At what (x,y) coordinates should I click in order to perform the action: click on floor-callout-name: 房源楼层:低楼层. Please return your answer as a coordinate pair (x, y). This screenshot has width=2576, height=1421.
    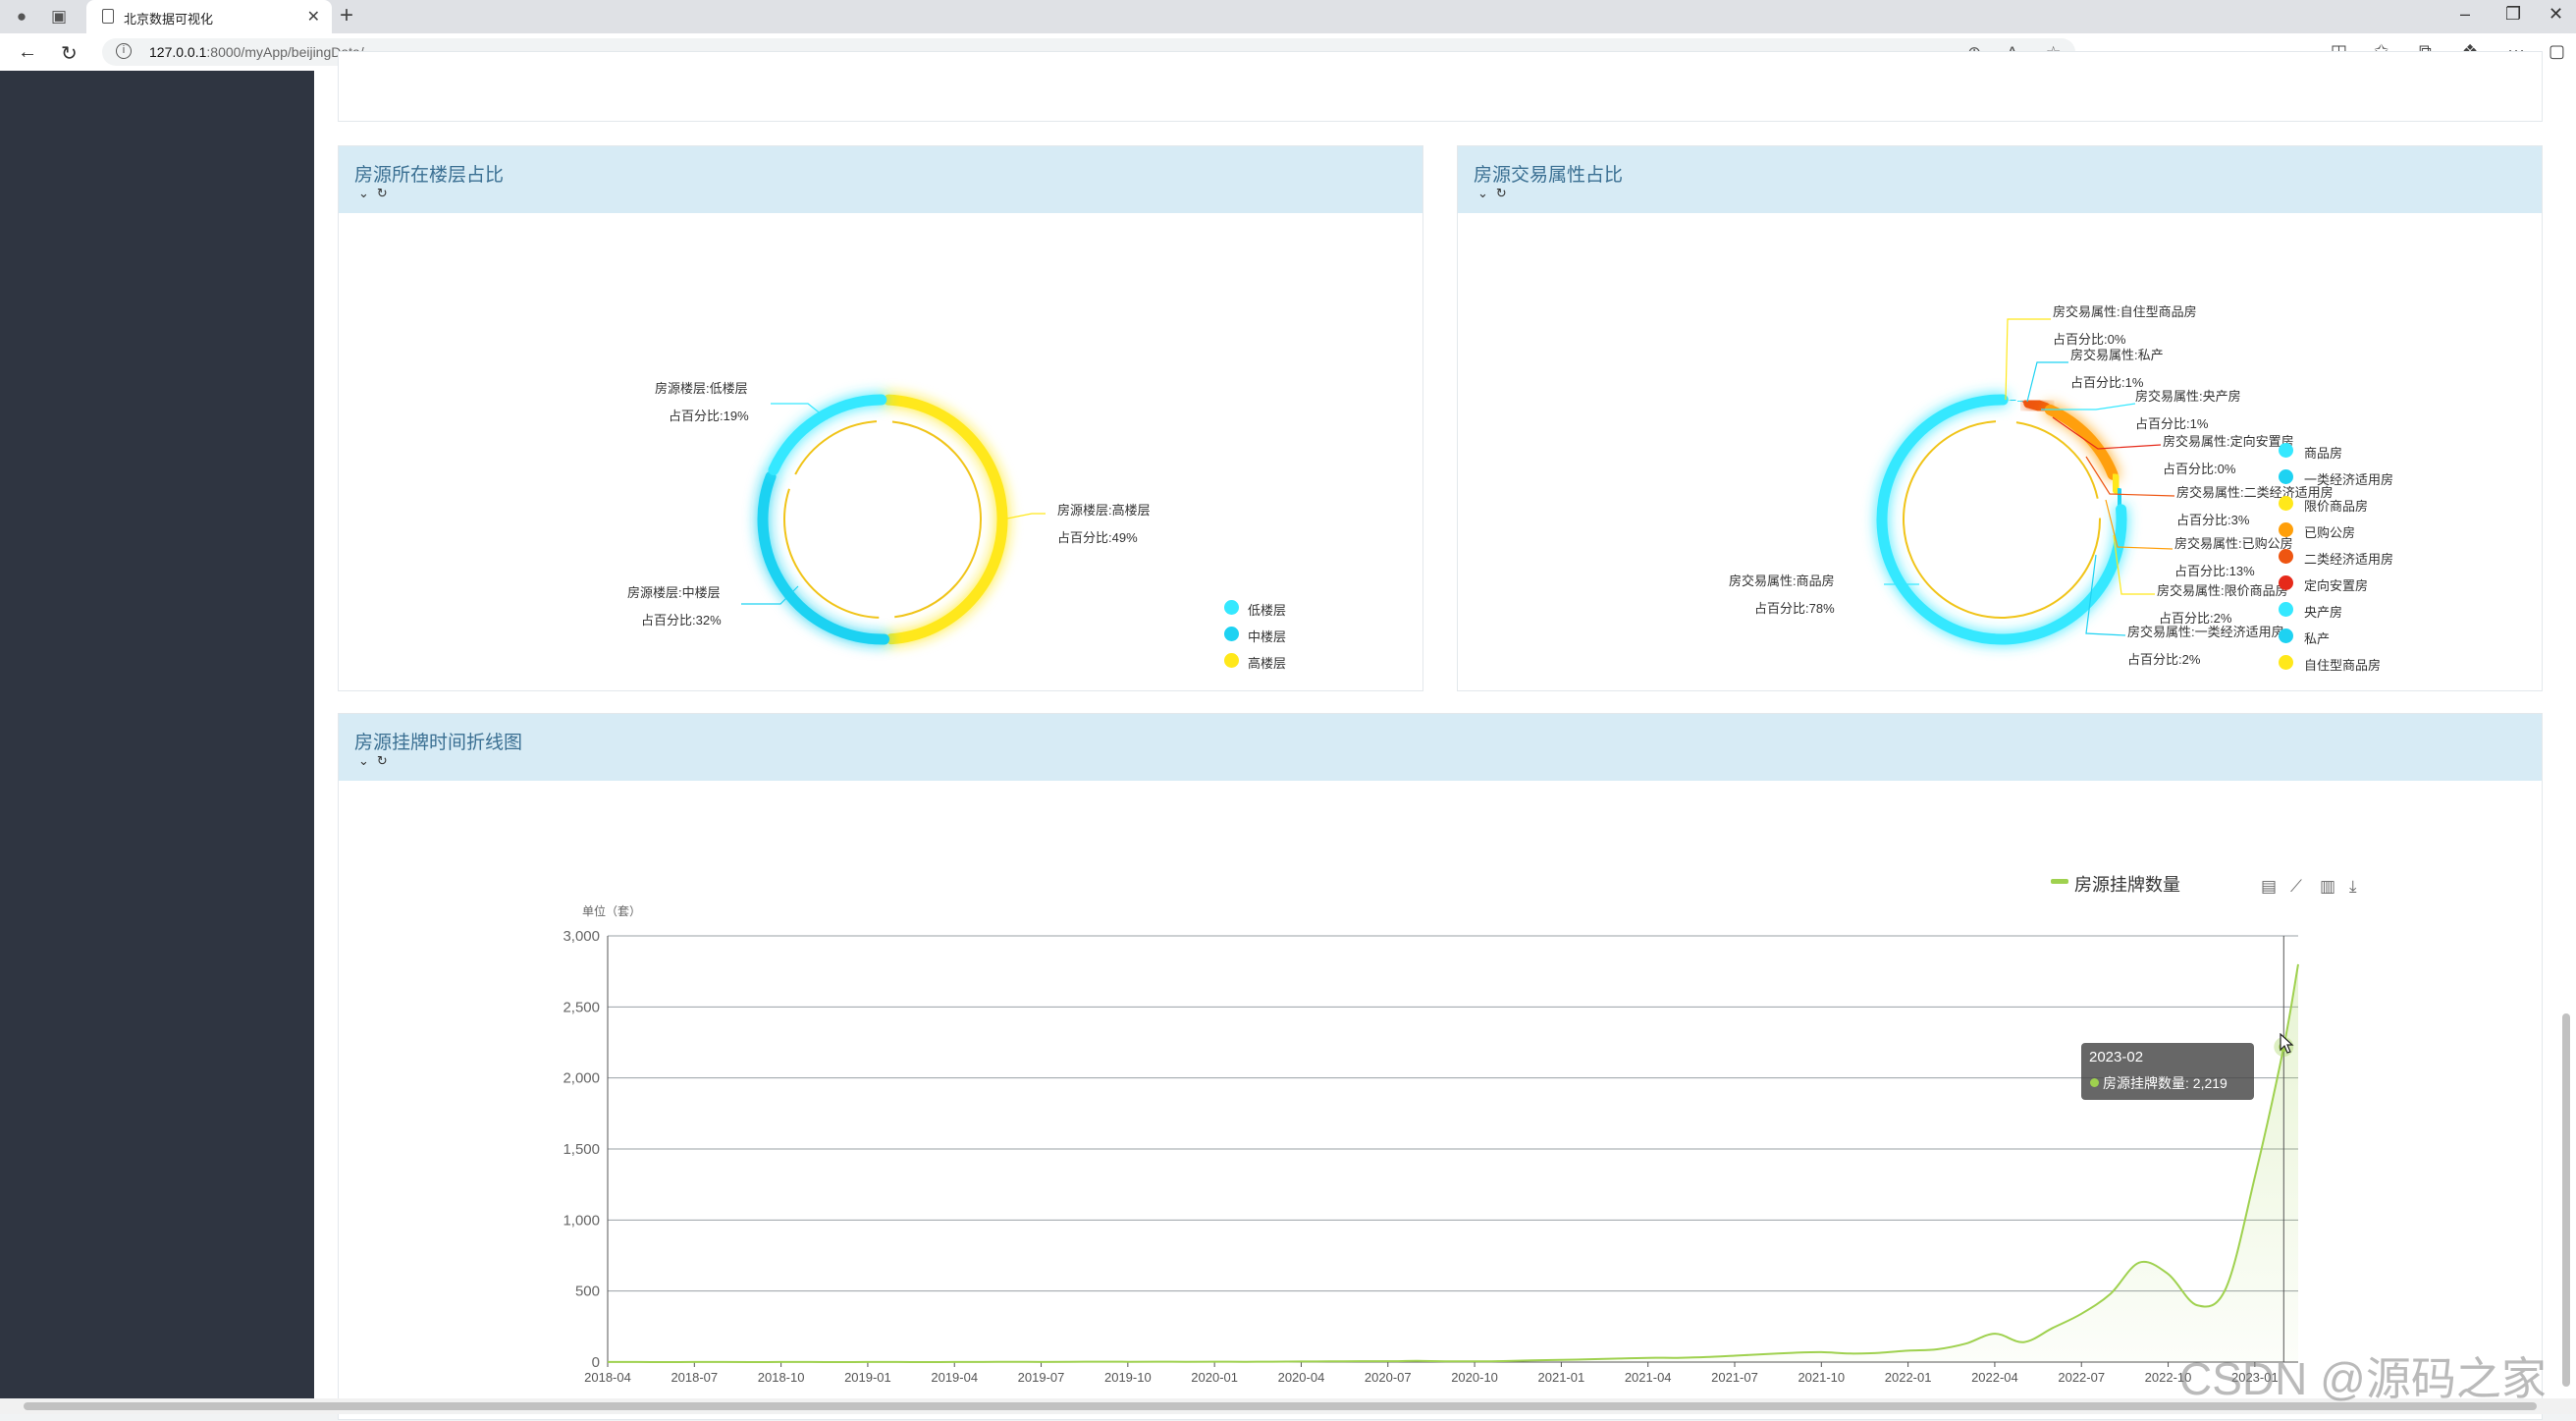
    Looking at the image, I should click on (701, 388).